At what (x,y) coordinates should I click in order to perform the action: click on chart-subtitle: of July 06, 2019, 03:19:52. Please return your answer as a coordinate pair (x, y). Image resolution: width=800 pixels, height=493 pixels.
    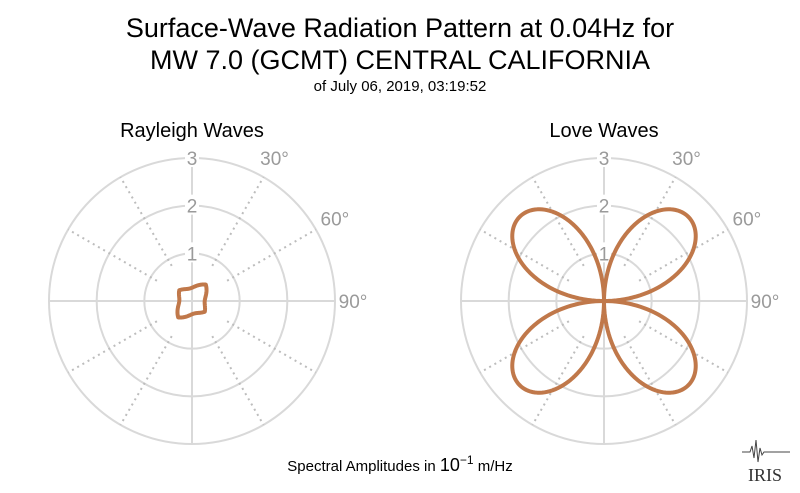
    Looking at the image, I should click on (400, 86).